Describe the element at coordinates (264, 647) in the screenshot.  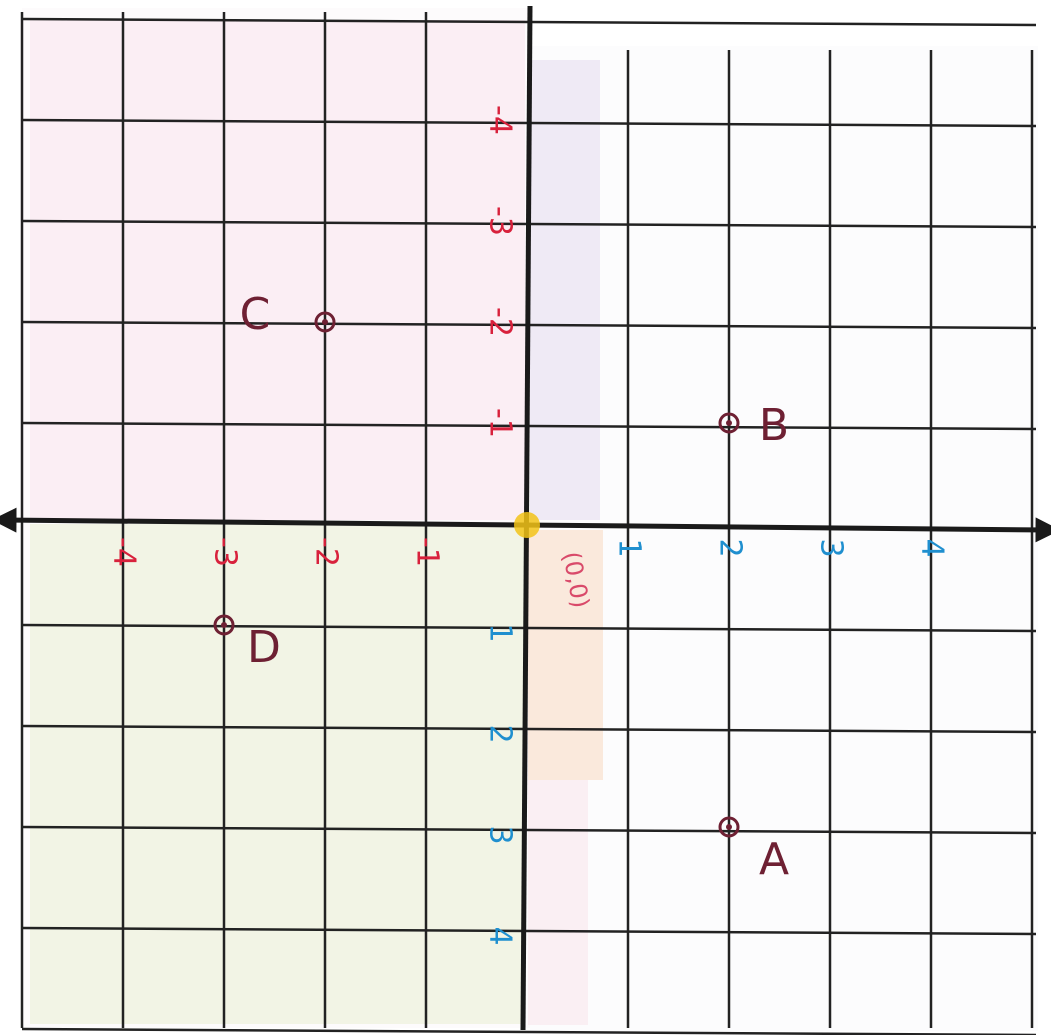
I see `point-label: D` at that location.